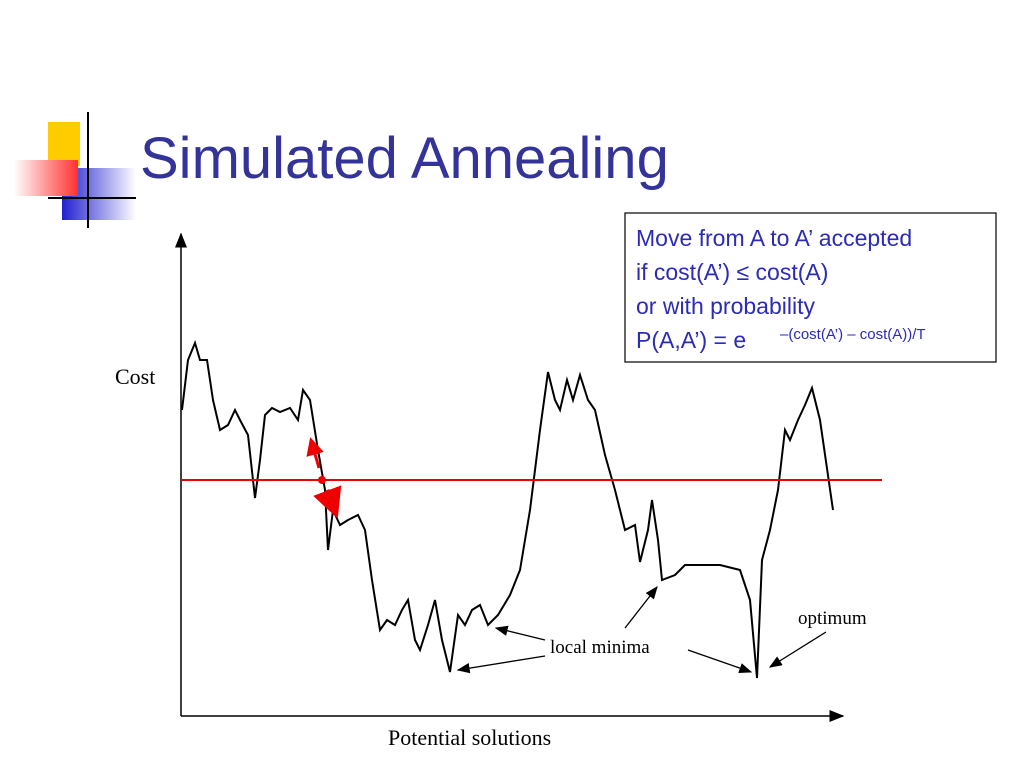 The image size is (1024, 768). I want to click on annotation: local minima, so click(600, 647).